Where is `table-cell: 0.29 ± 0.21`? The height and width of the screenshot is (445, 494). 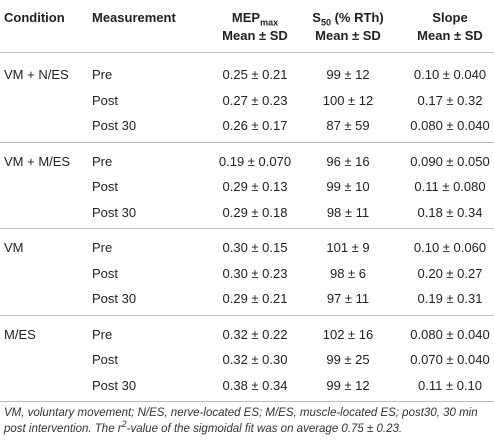
table-cell: 0.29 ± 0.21 is located at coordinates (255, 298).